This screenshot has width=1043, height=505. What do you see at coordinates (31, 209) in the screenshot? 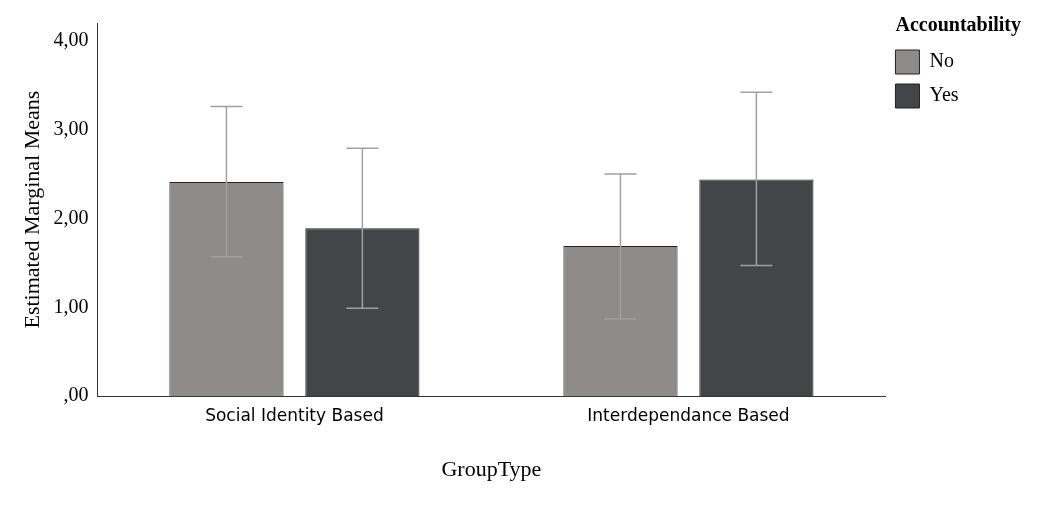
I see `y-axis-title: Estimated Marginal Means` at bounding box center [31, 209].